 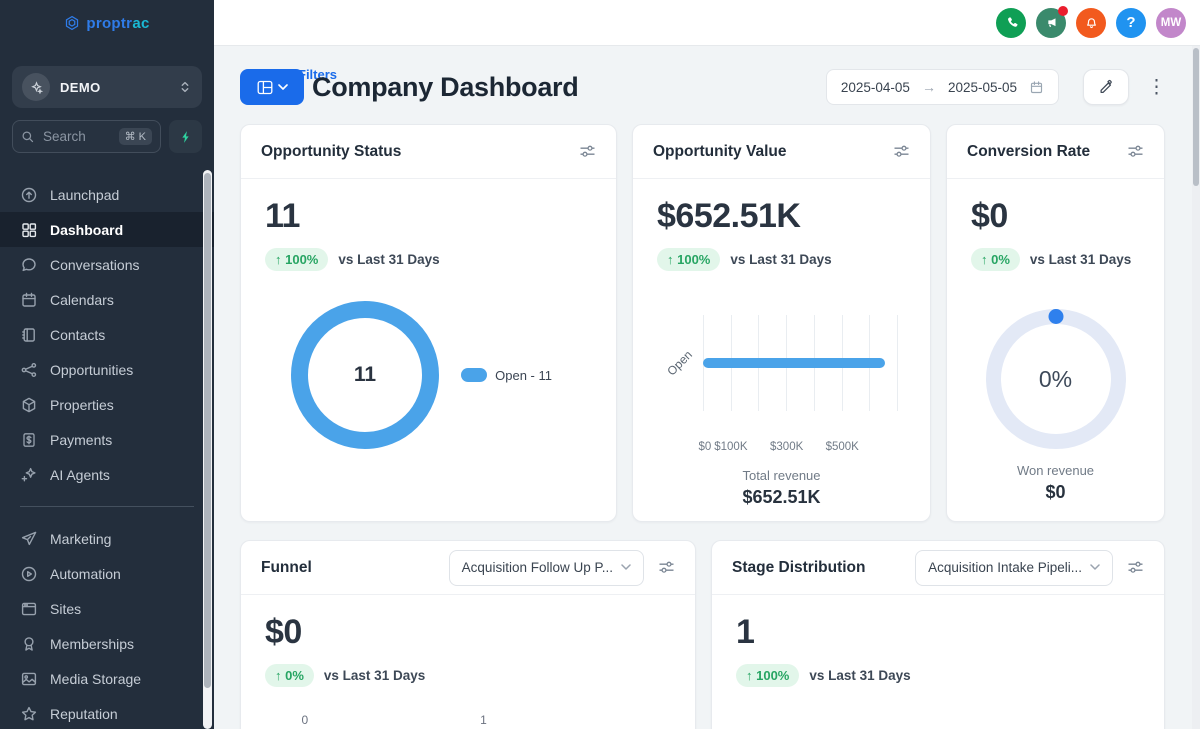 What do you see at coordinates (85, 573) in the screenshot?
I see `sidebar-item-label: Automation` at bounding box center [85, 573].